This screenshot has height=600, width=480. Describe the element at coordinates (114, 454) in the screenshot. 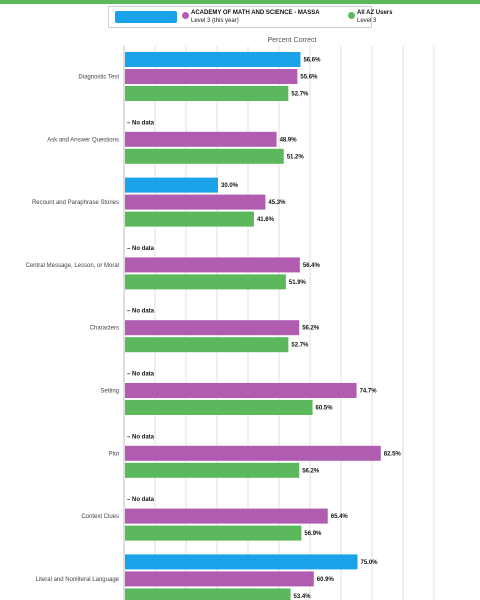

I see `category-label: Plot` at that location.